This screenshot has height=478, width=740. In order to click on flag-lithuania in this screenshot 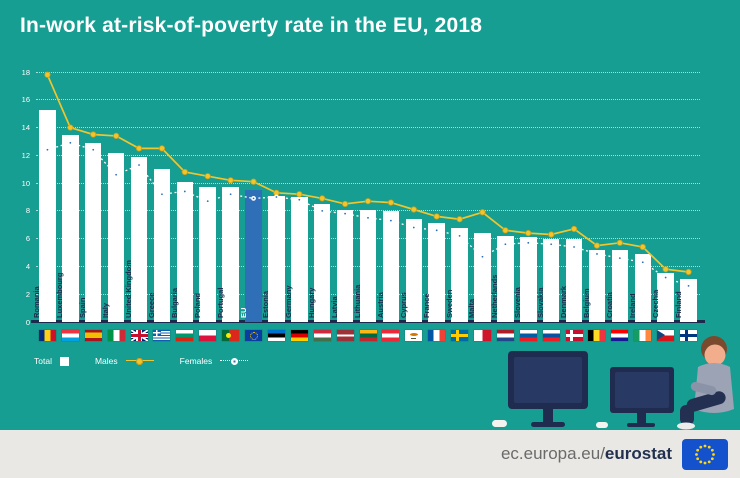, I will do `click(368, 335)`.